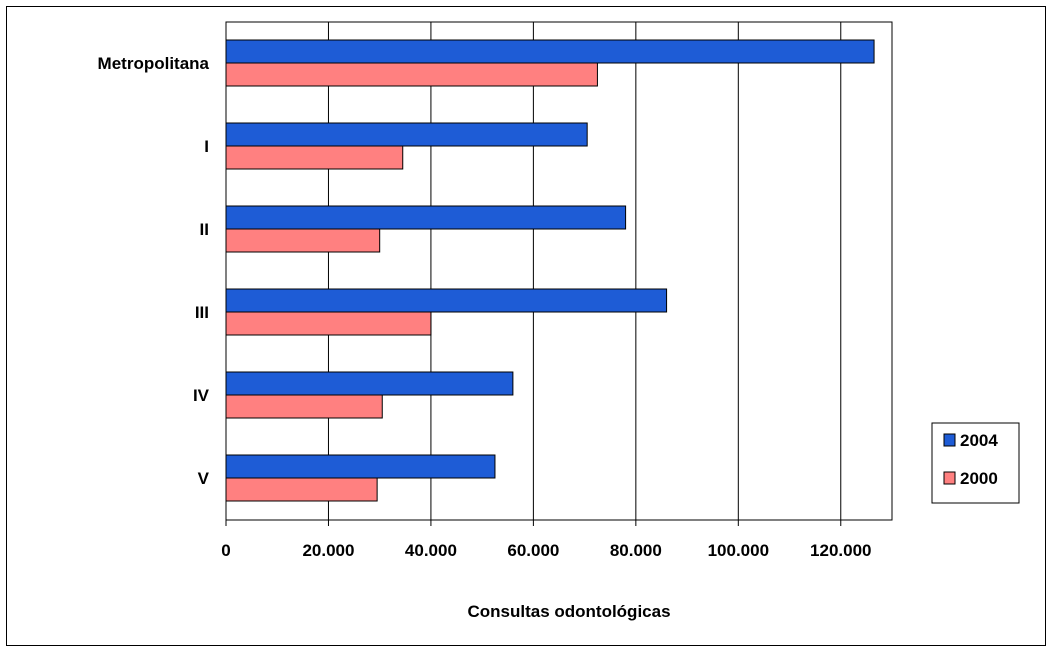  What do you see at coordinates (979, 440) in the screenshot?
I see `legend-label-2004: 2004` at bounding box center [979, 440].